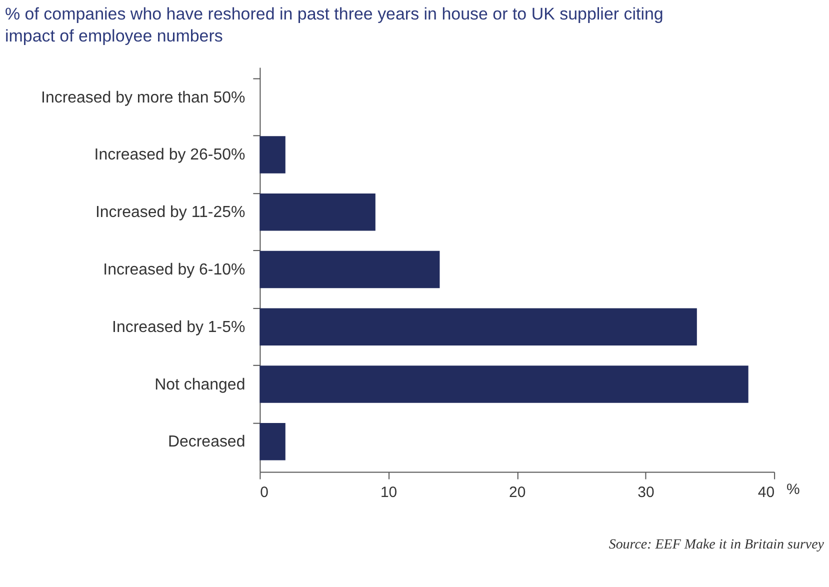 The width and height of the screenshot is (829, 587). Describe the element at coordinates (170, 155) in the screenshot. I see `y-tick-label: Increased by 26-50%` at that location.